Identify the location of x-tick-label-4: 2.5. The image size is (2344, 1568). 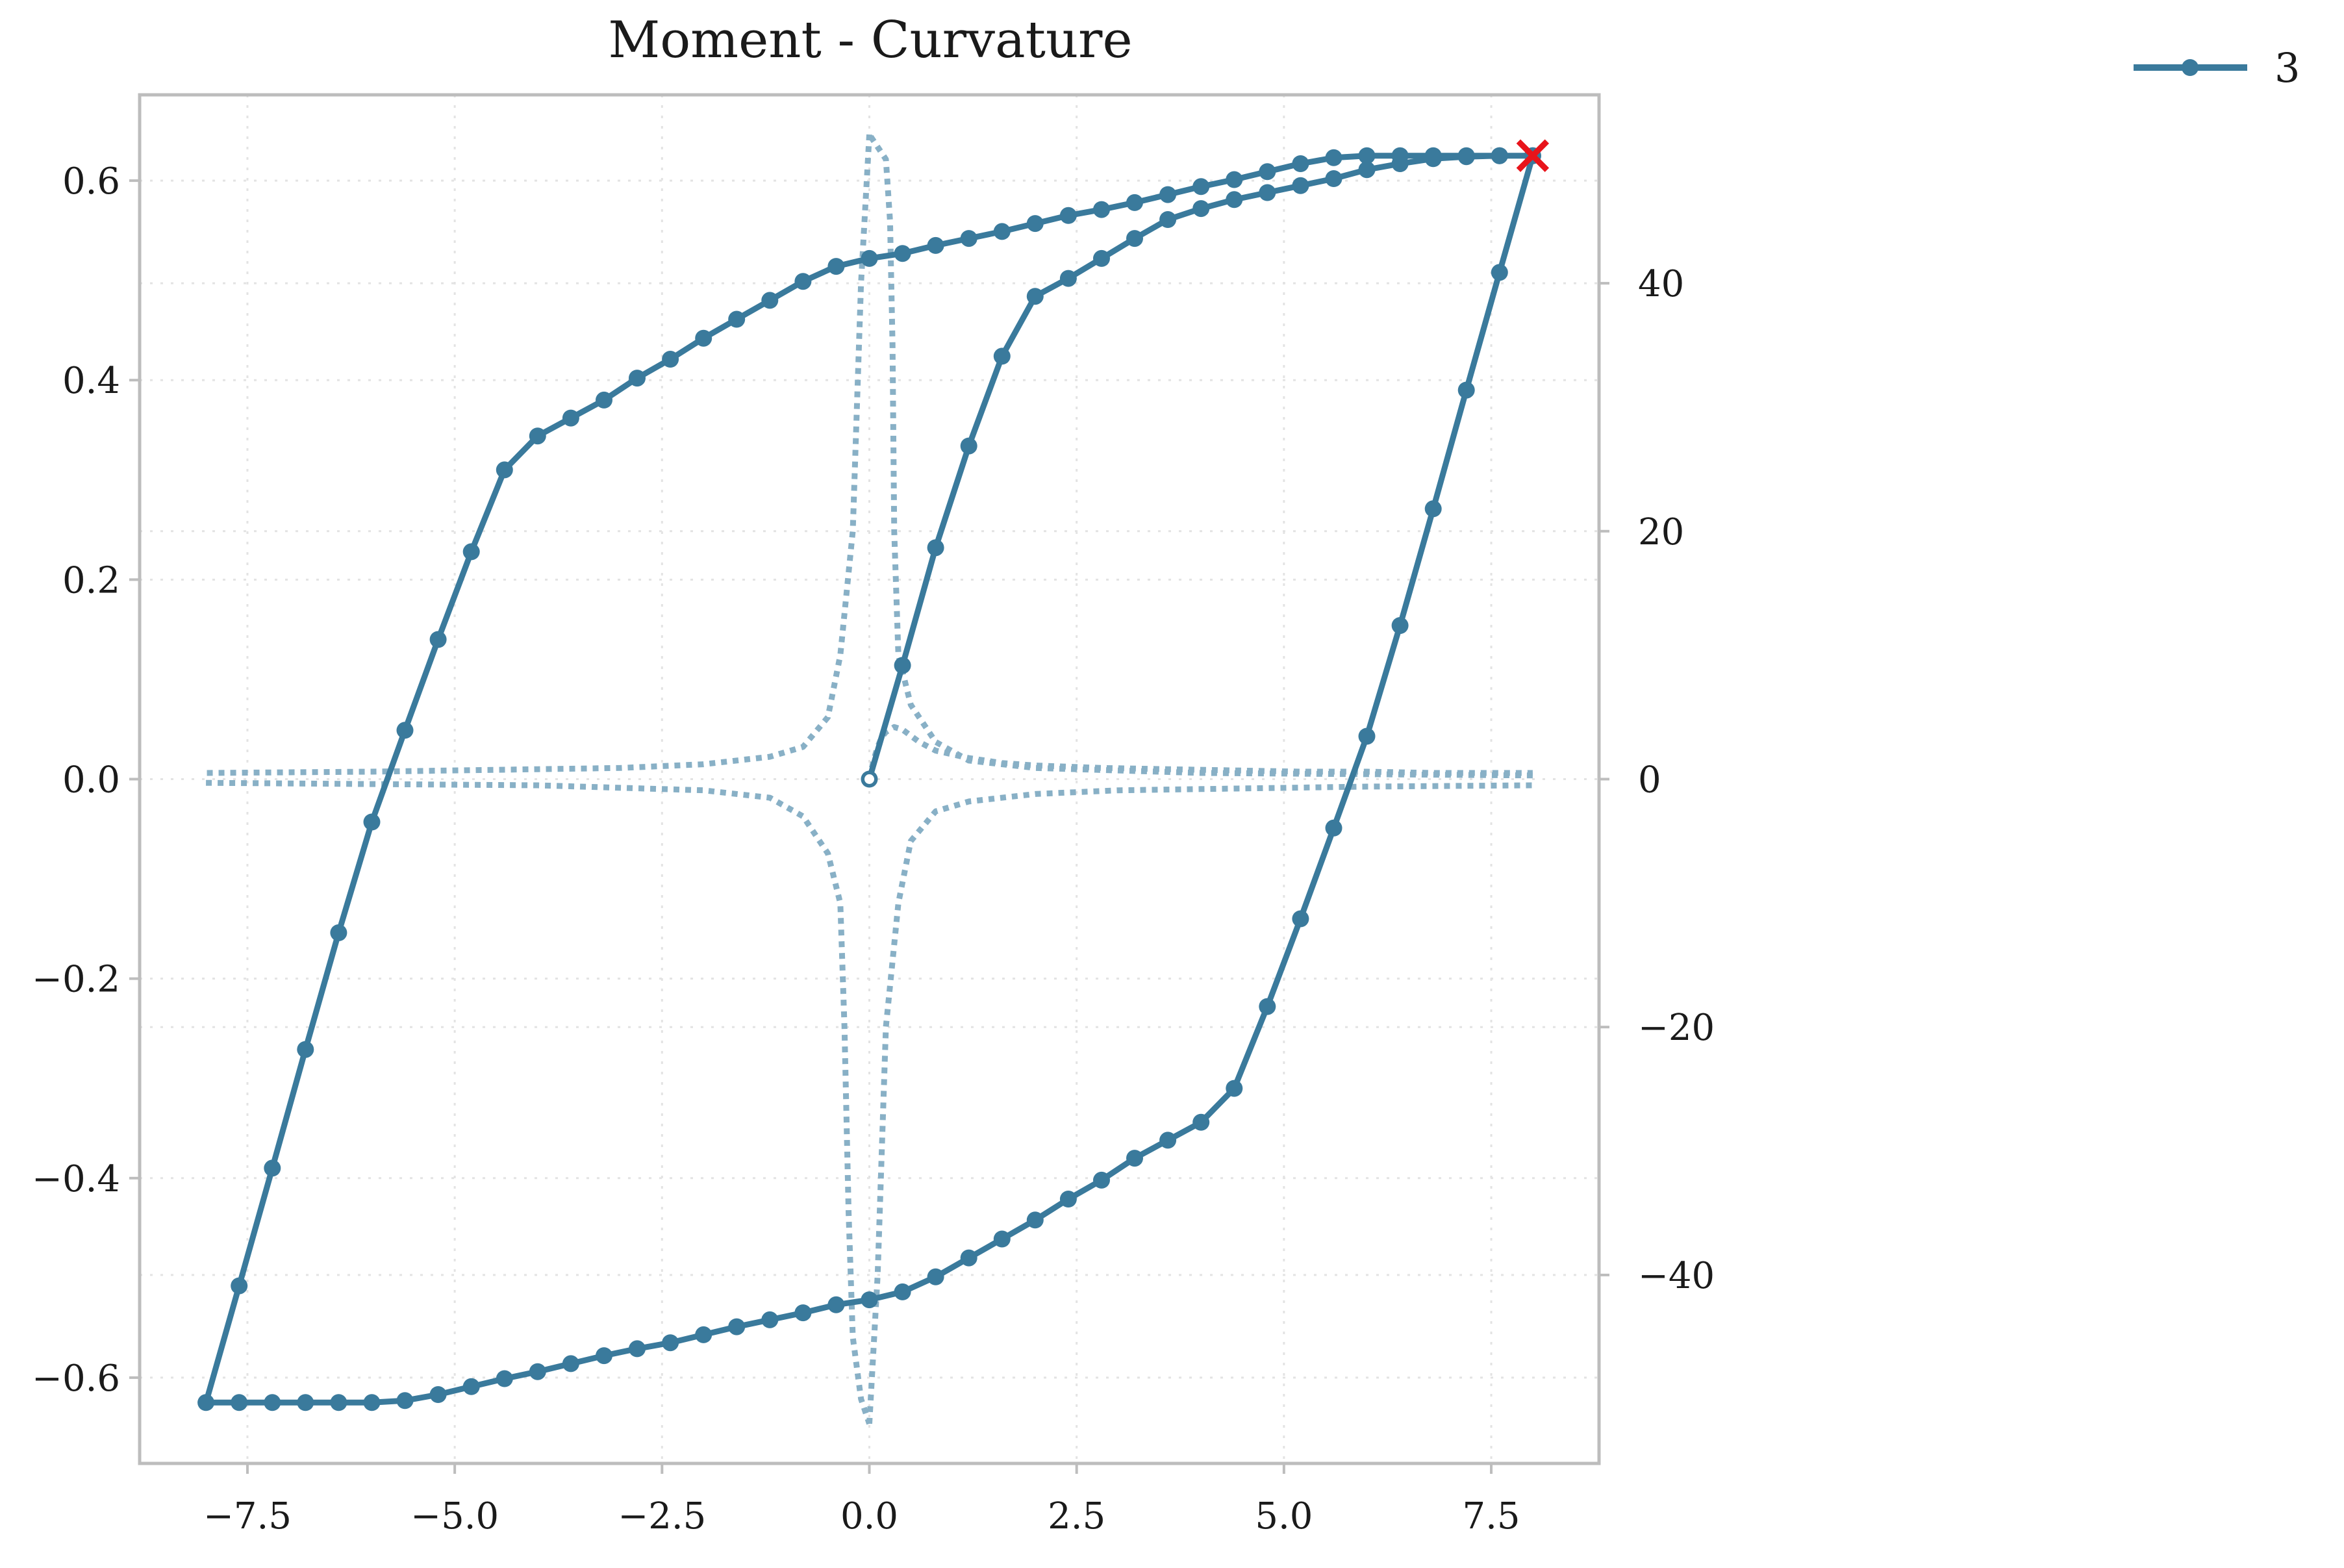
(1076, 1516).